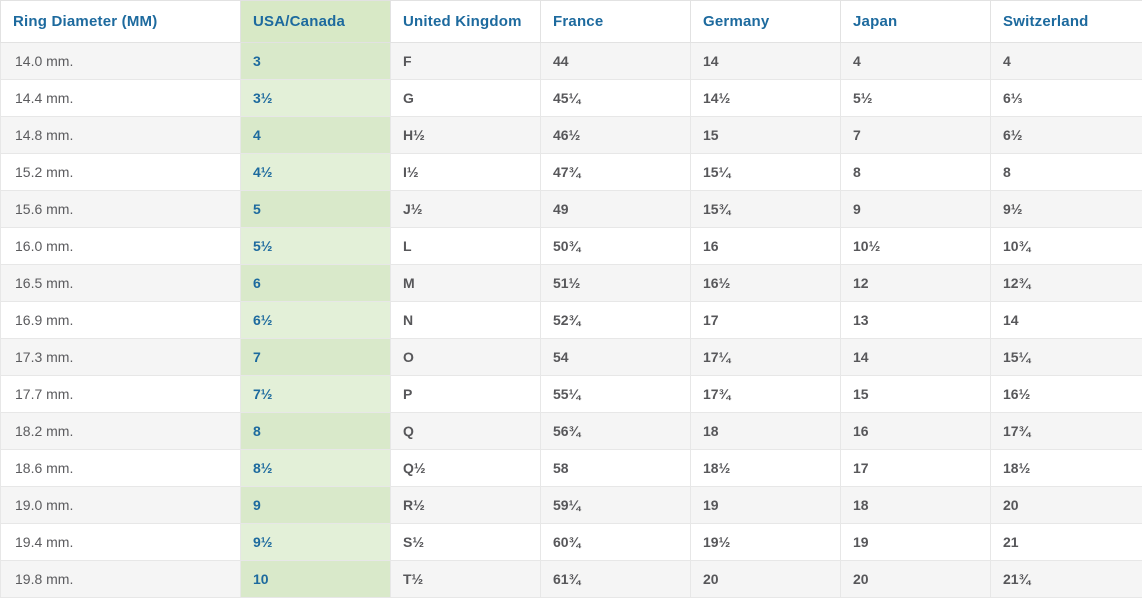  What do you see at coordinates (315, 283) in the screenshot?
I see `cell-usa-canada: 6` at bounding box center [315, 283].